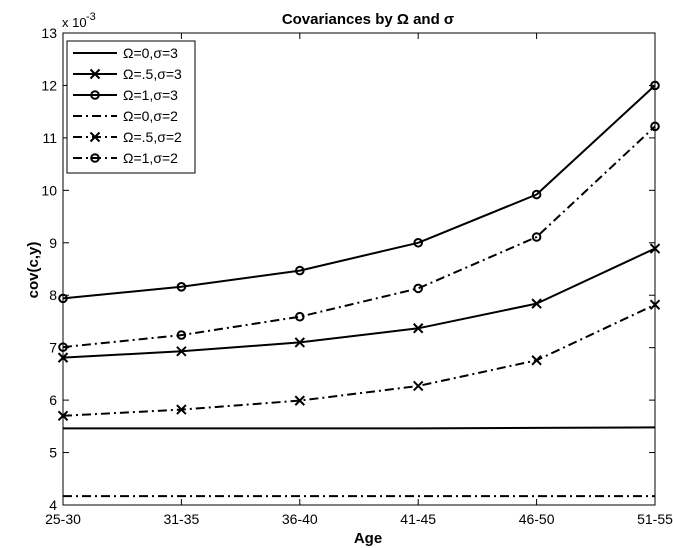 The width and height of the screenshot is (673, 548). Describe the element at coordinates (152, 74) in the screenshot. I see `legend-label-2: Ω=.5,σ=3` at that location.